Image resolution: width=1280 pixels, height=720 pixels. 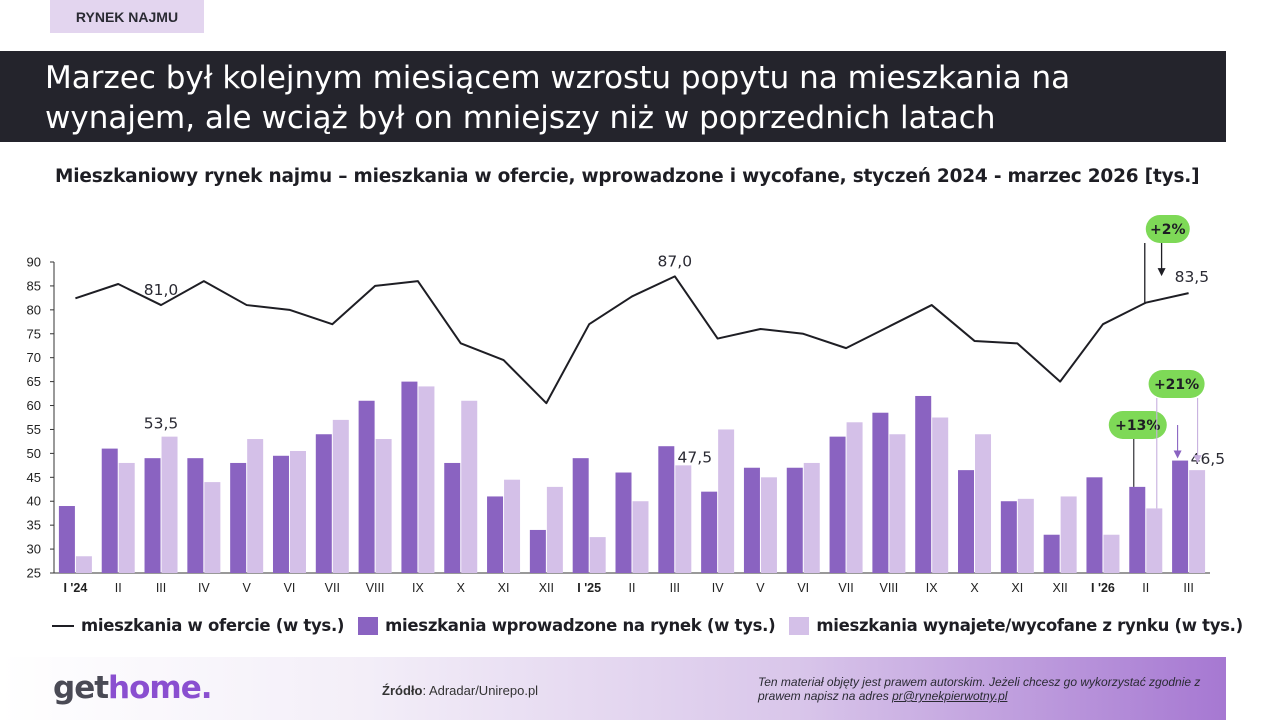 I want to click on legend-item-introduced: mieszkania wprowadzone na rynek (w tys.), so click(x=567, y=625).